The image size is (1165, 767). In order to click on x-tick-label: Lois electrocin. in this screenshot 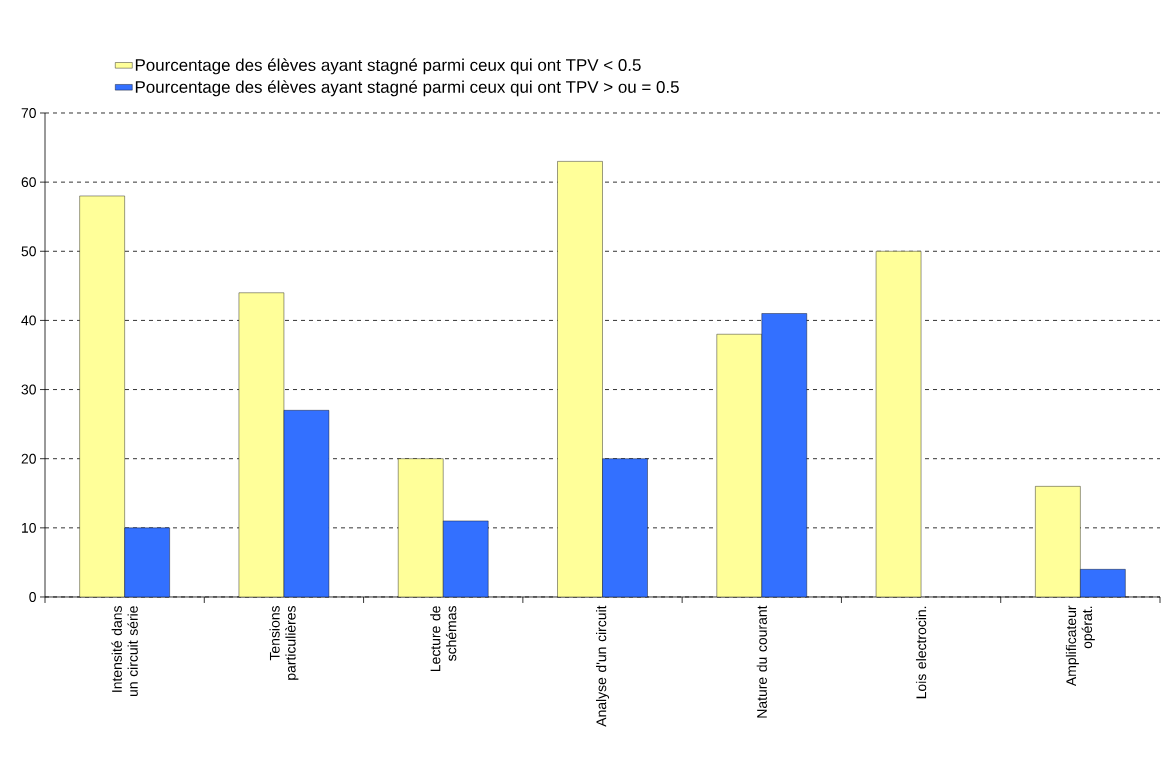, I will do `click(921, 652)`.